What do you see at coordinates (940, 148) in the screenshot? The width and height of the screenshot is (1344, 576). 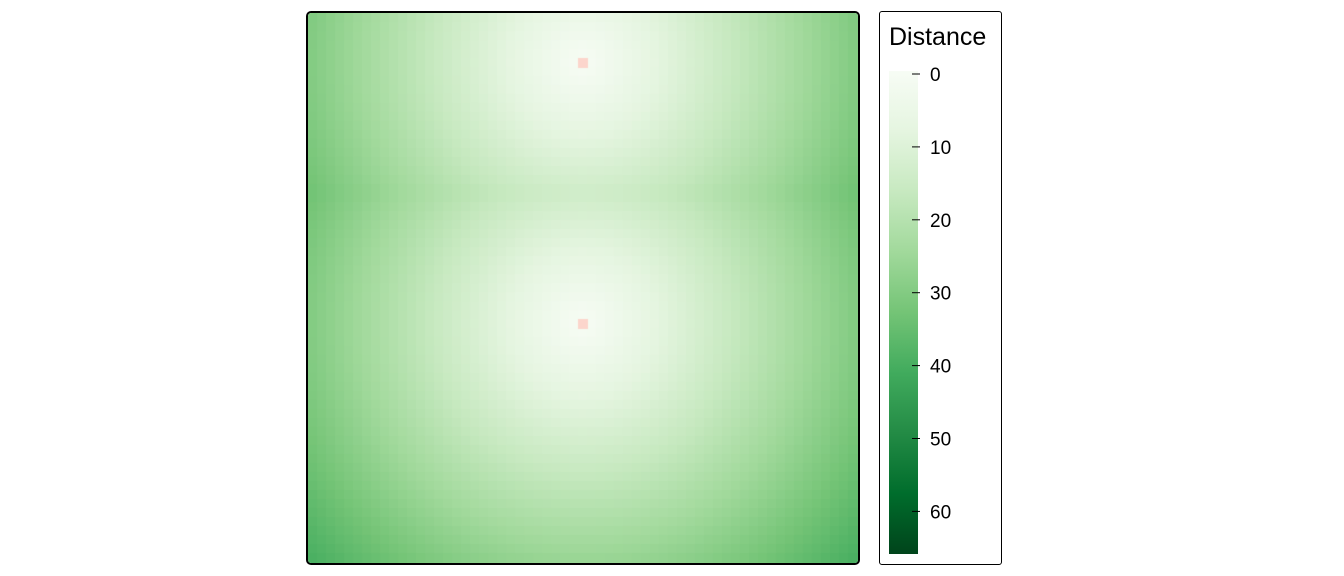 I see `legend-tick-label: 10` at bounding box center [940, 148].